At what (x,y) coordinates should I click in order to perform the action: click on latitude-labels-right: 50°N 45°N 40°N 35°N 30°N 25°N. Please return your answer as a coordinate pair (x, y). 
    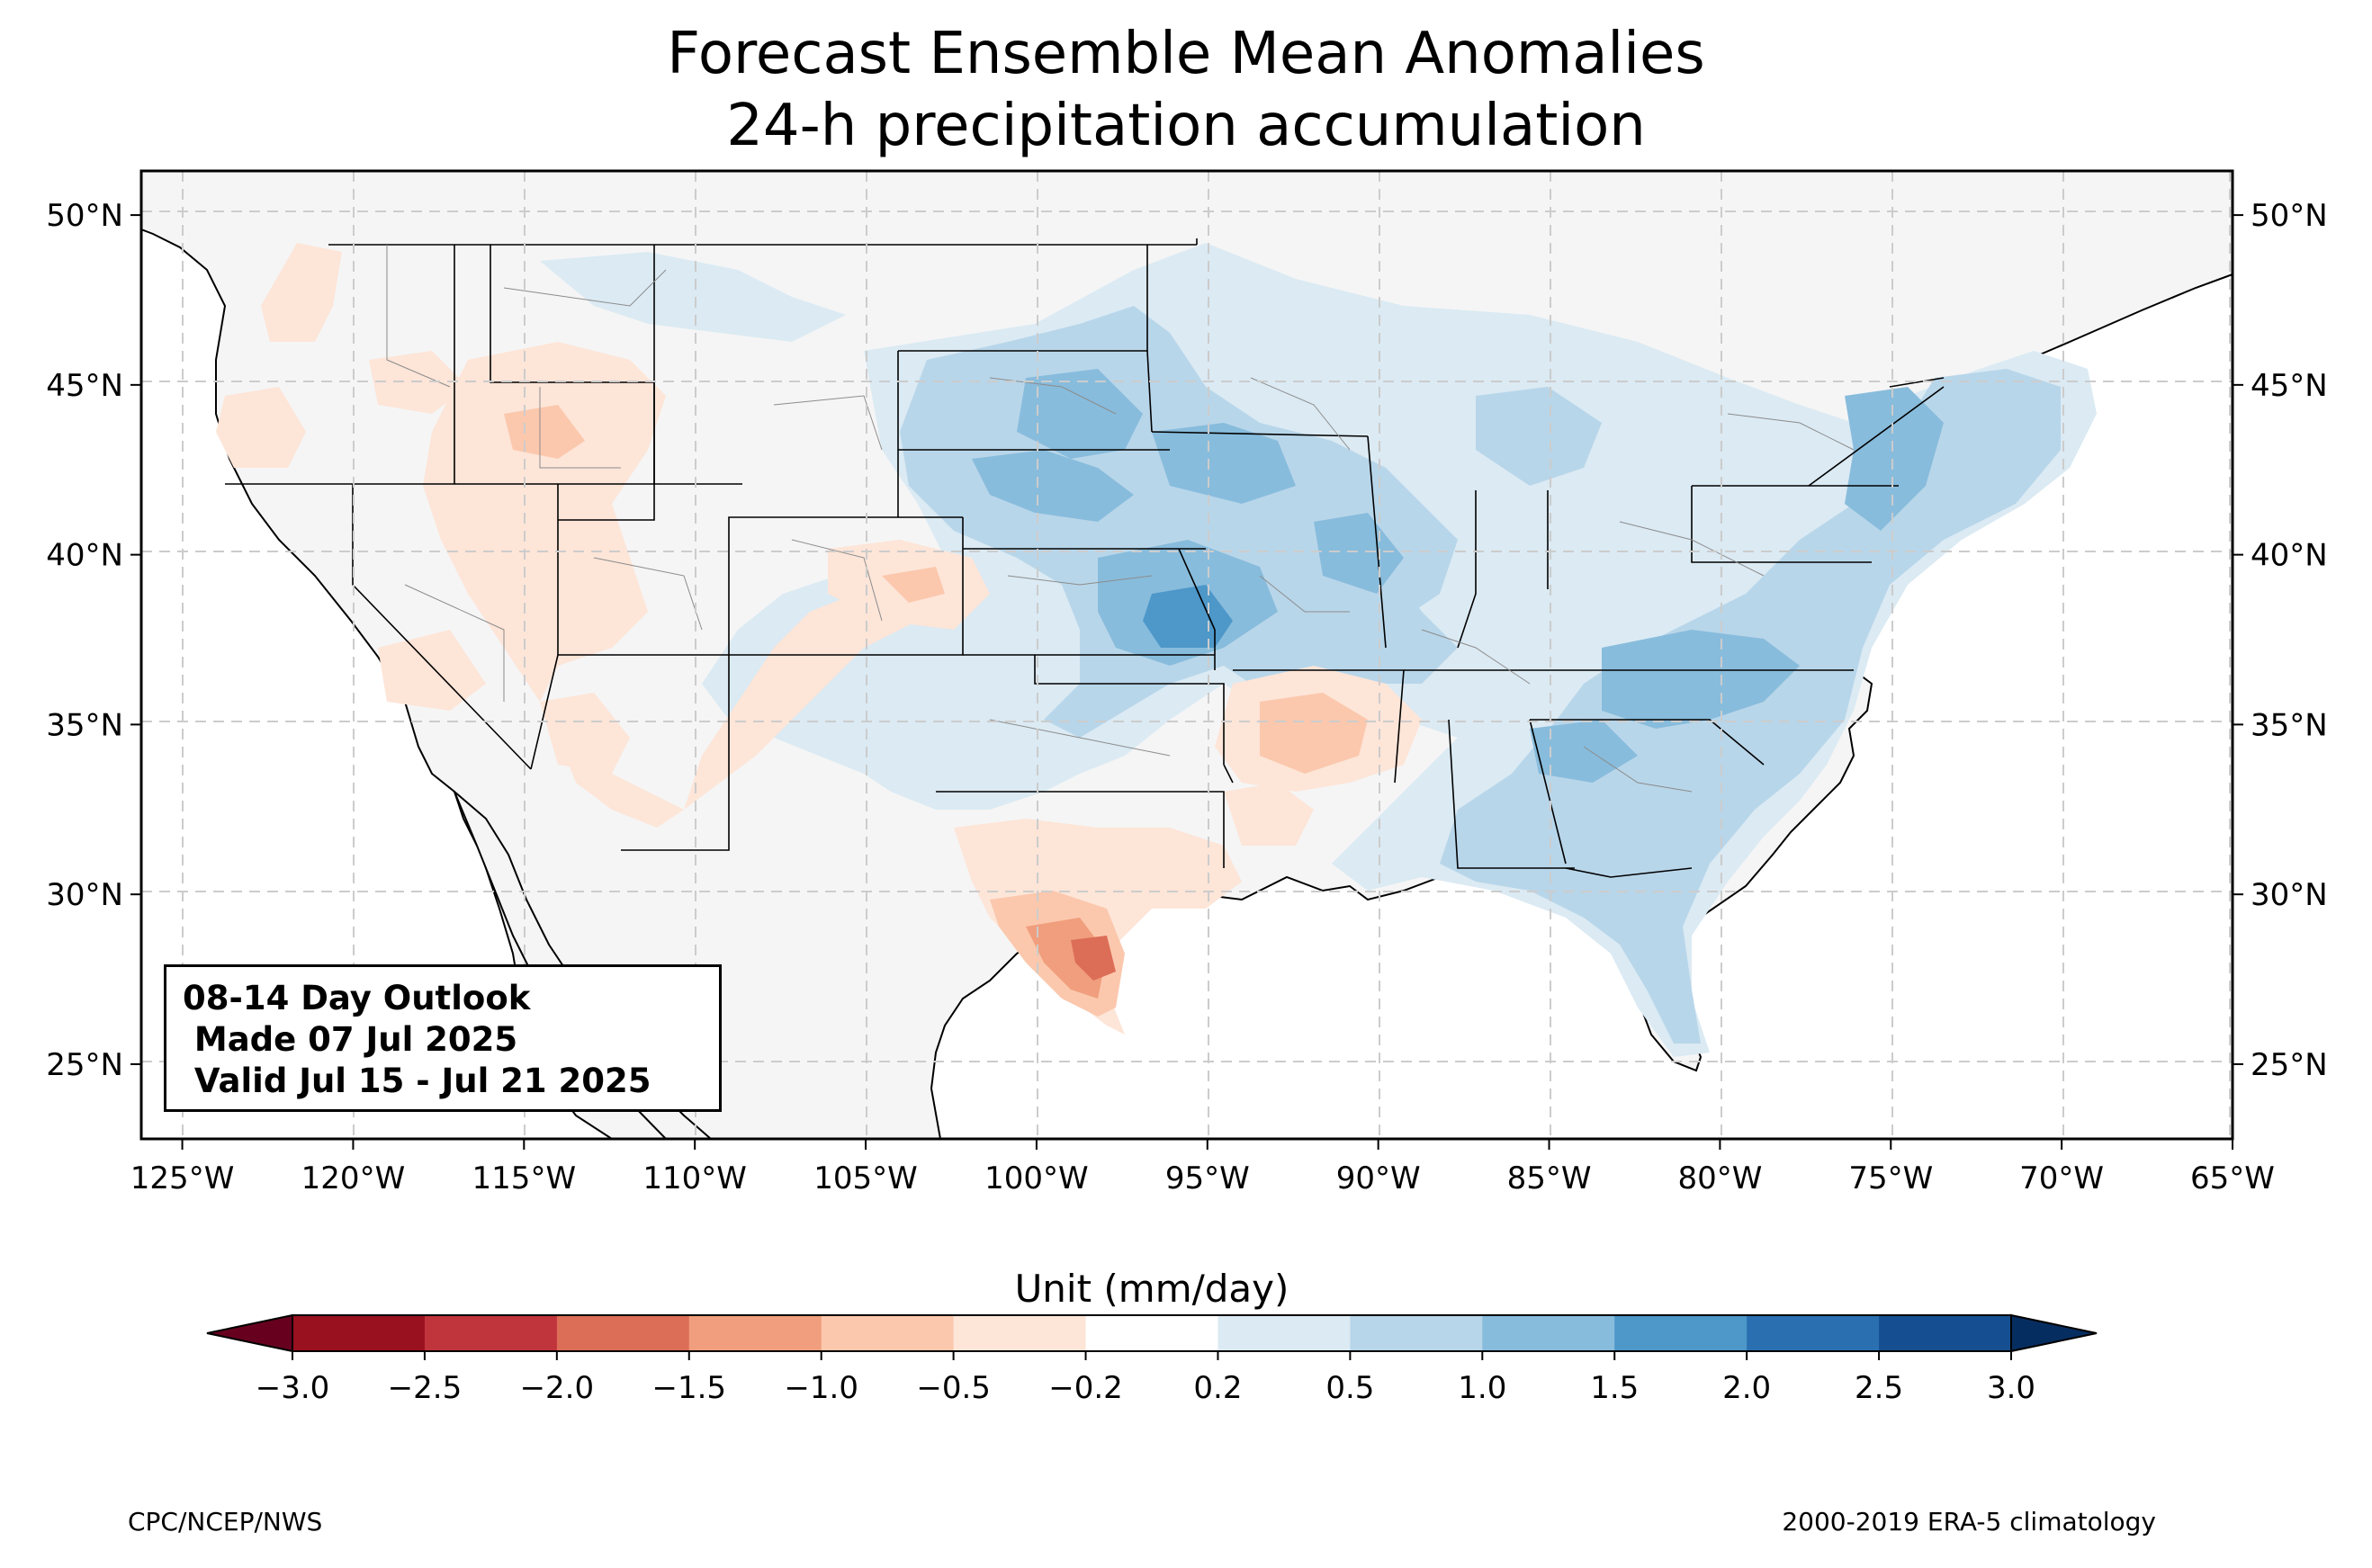
    Looking at the image, I should click on (2290, 640).